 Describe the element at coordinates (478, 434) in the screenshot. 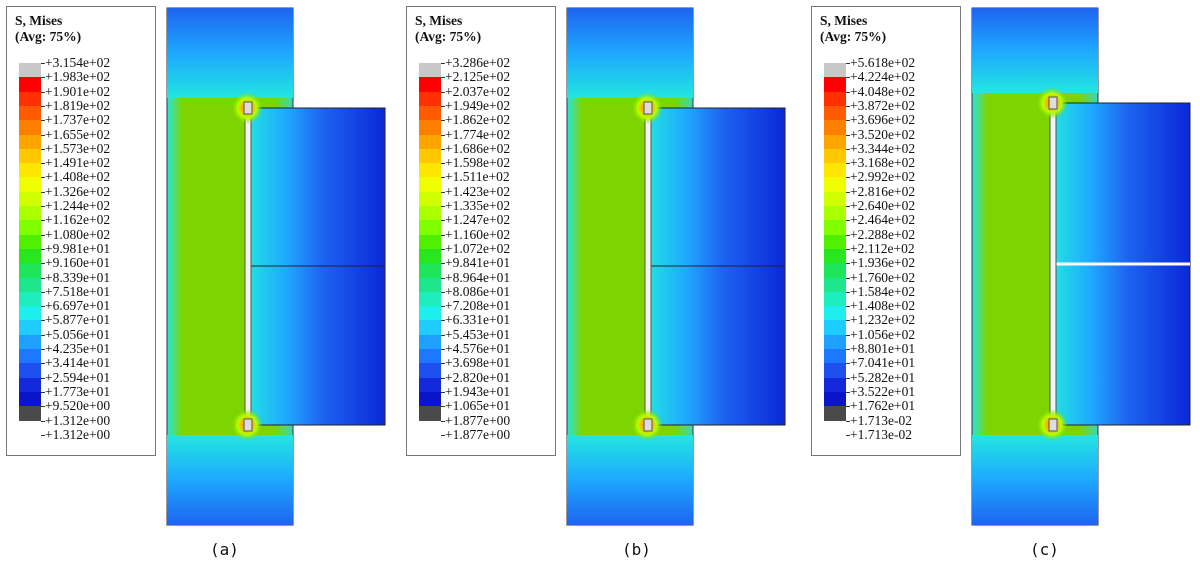

I see `legend-label: +1.877e+00` at that location.